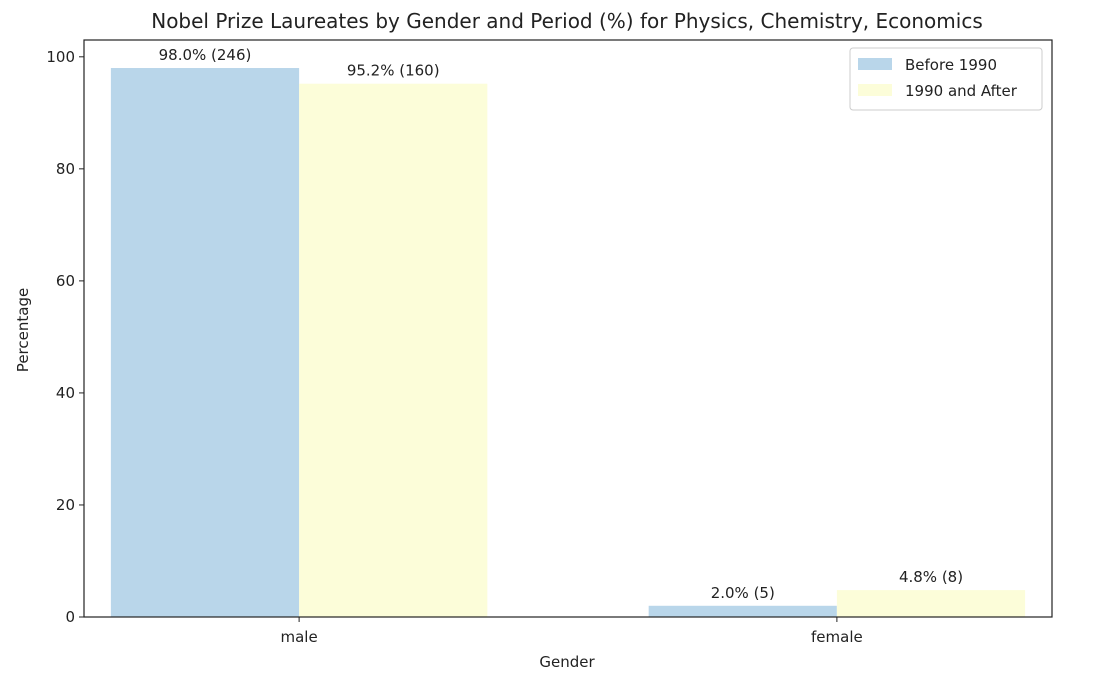  I want to click on y-tick-label: 80, so click(65, 169).